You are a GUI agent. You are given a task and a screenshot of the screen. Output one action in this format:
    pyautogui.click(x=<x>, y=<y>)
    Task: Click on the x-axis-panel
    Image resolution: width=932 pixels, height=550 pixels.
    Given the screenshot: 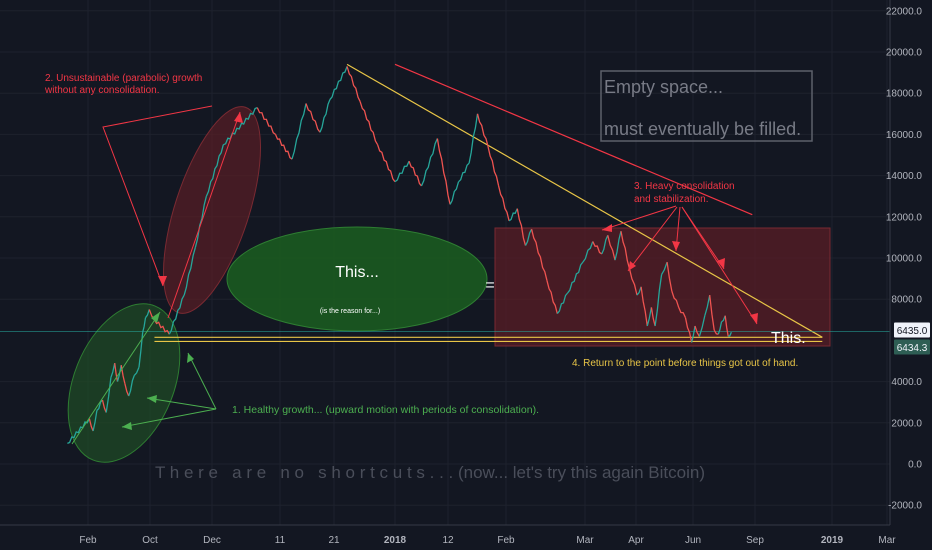 What is the action you would take?
    pyautogui.click(x=466, y=537)
    